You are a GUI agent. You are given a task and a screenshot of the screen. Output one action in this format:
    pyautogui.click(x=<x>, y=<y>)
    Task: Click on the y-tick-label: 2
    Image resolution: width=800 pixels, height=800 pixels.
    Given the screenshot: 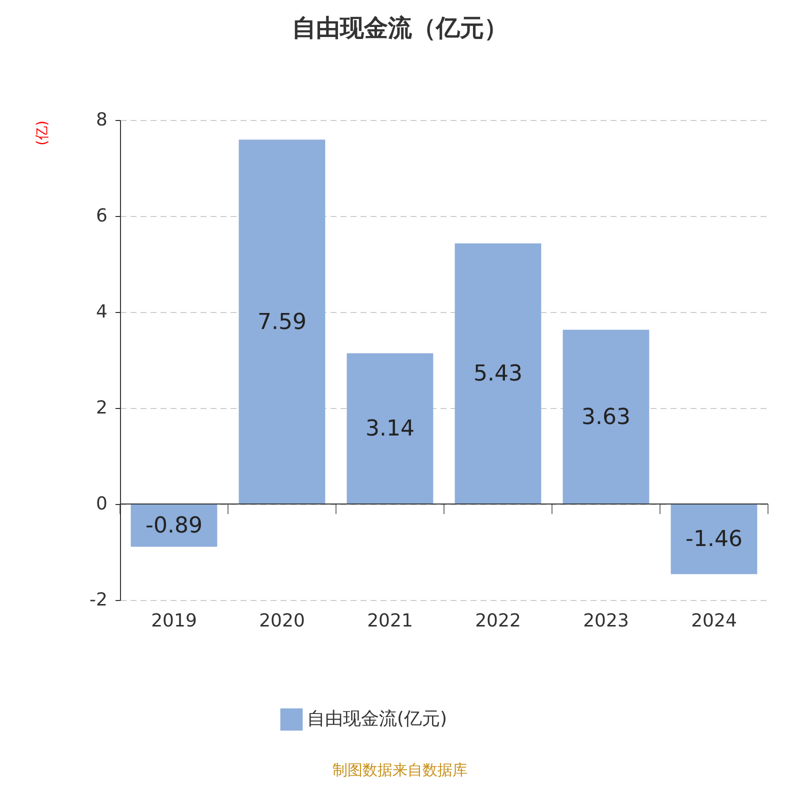 What is the action you would take?
    pyautogui.click(x=102, y=408)
    